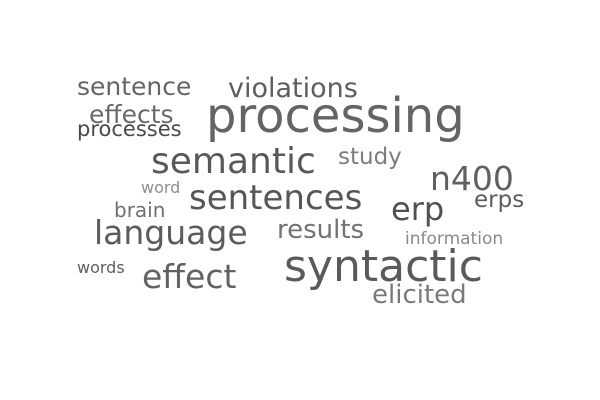 This screenshot has height=400, width=600. What do you see at coordinates (189, 276) in the screenshot?
I see `word-effect: effect` at bounding box center [189, 276].